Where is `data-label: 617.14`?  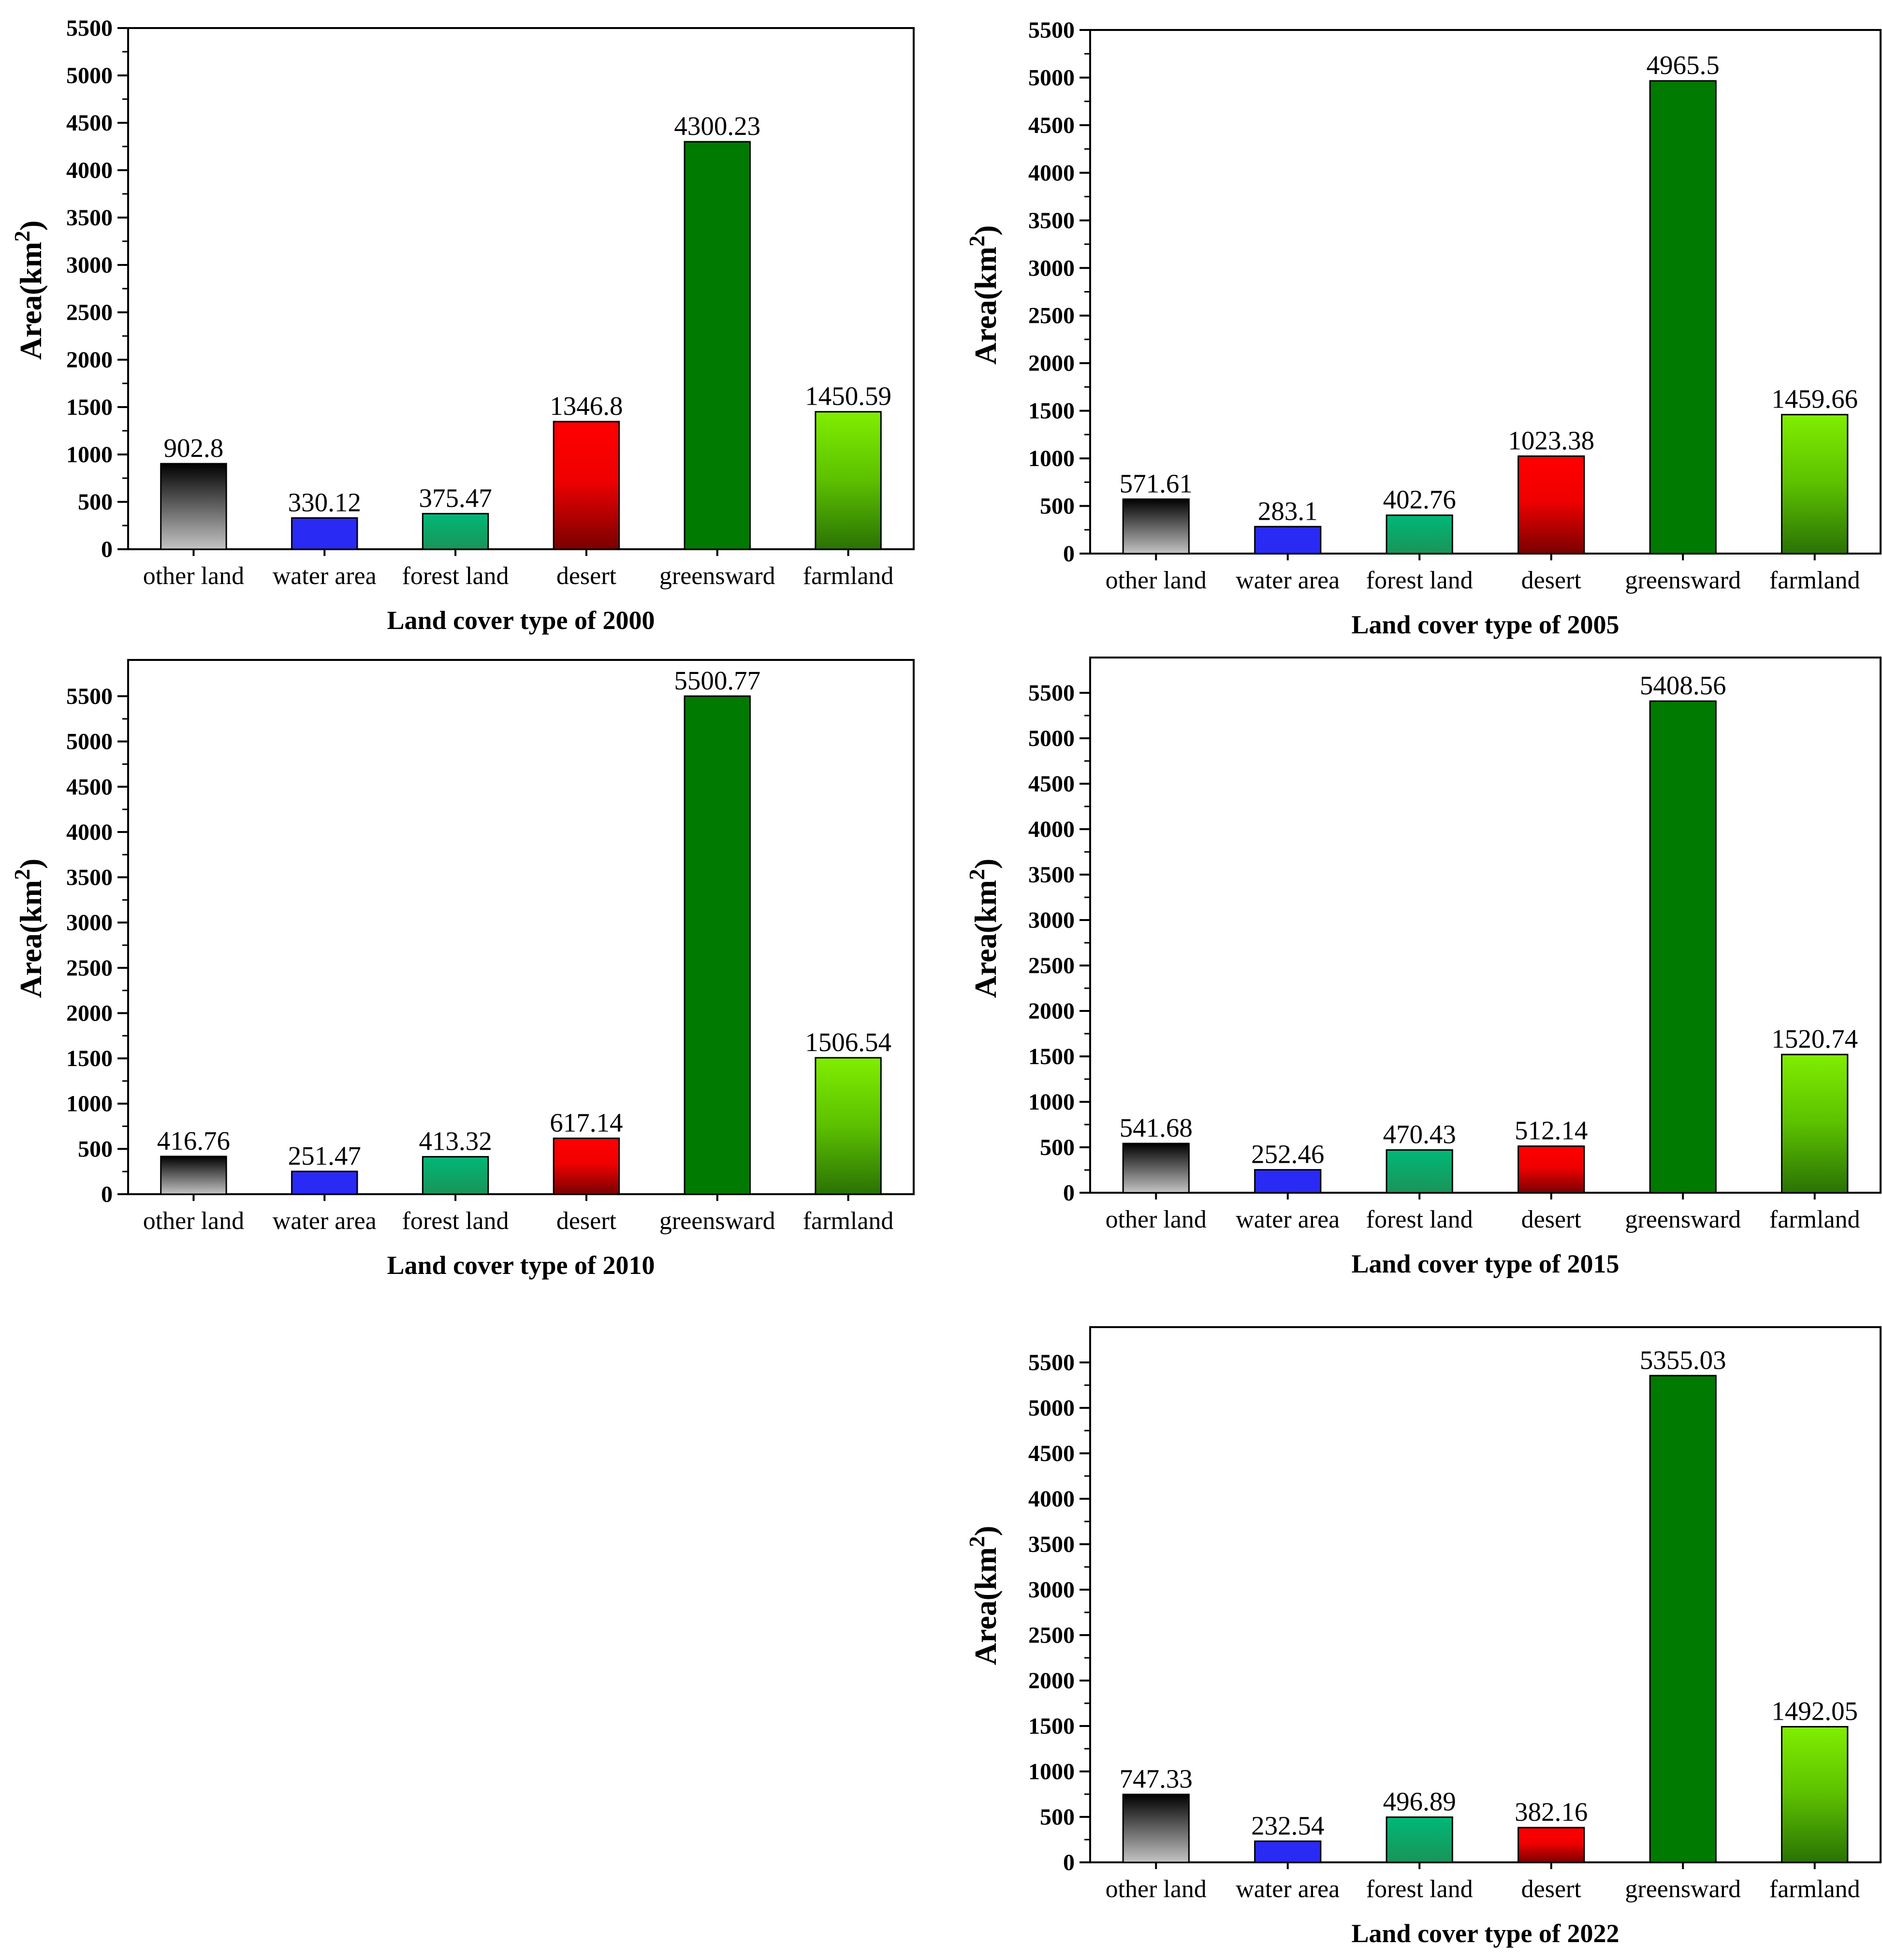
data-label: 617.14 is located at coordinates (586, 1122).